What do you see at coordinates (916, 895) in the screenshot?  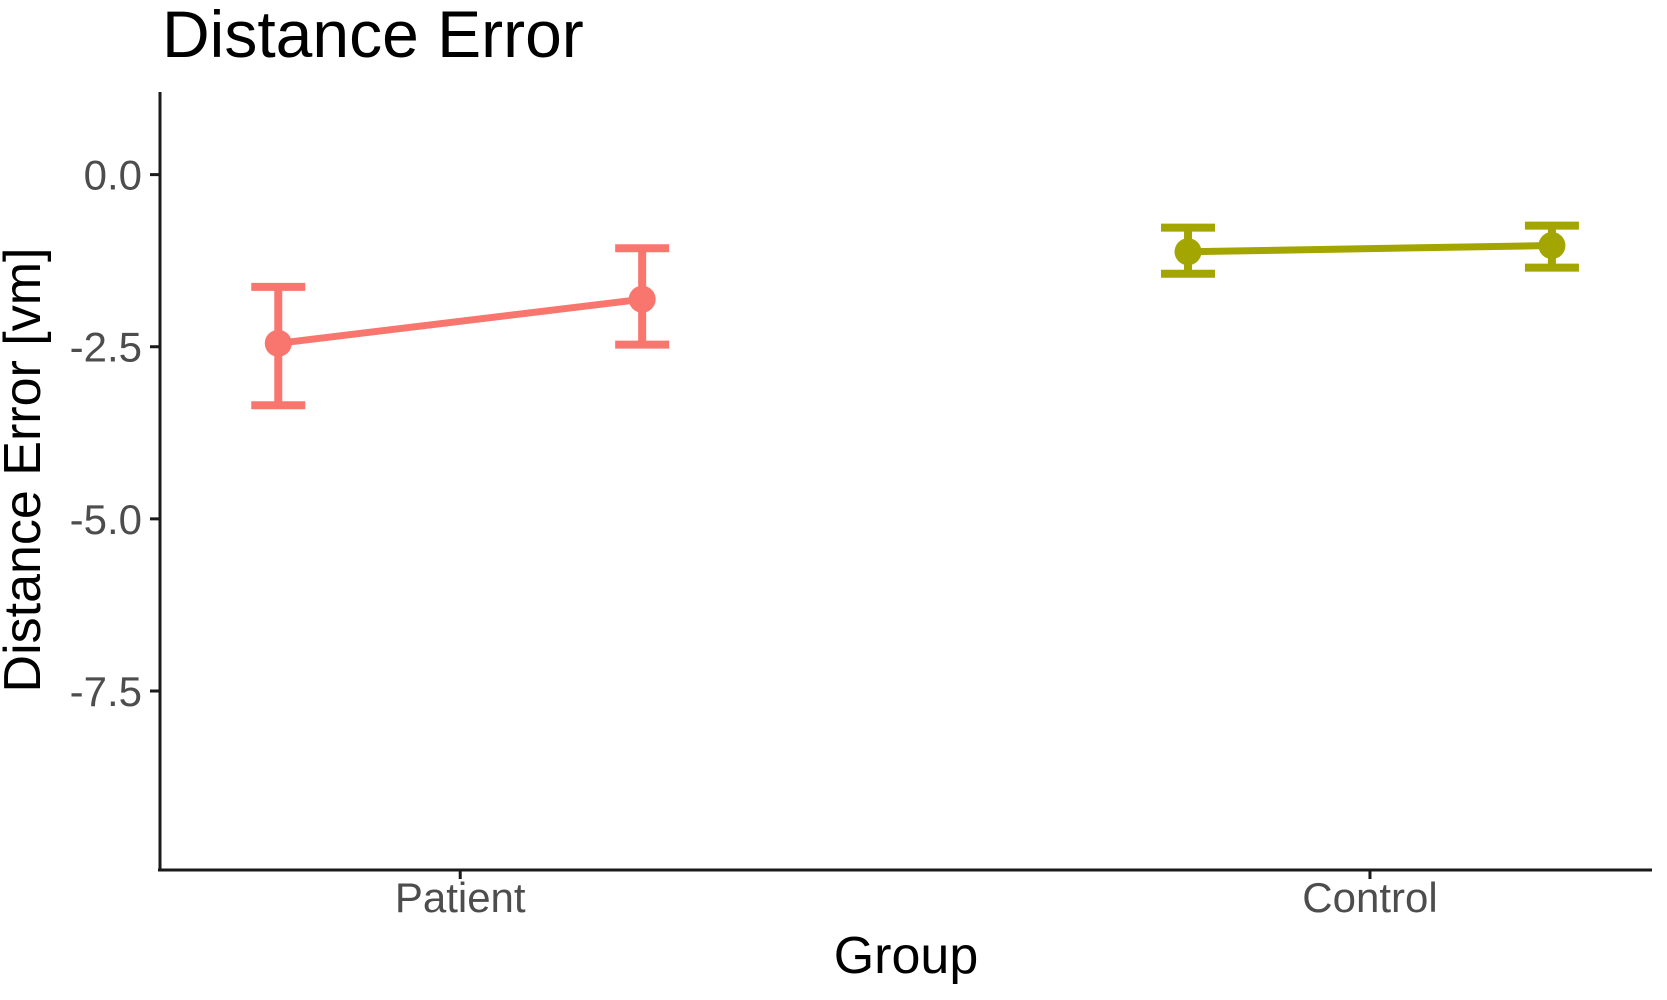 I see `x-ticks: Patient Control` at bounding box center [916, 895].